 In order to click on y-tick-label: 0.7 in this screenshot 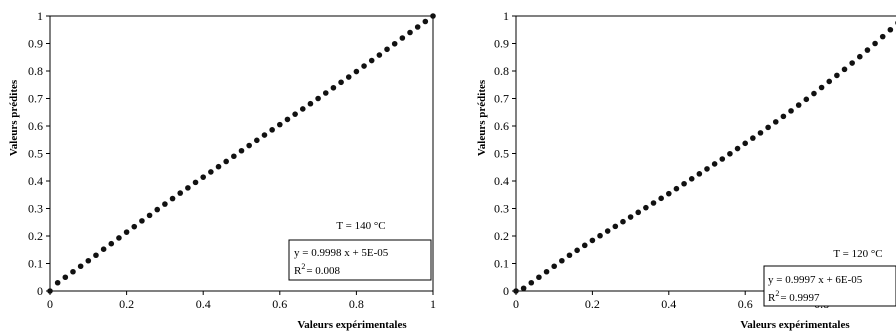, I will do `click(35, 99)`.